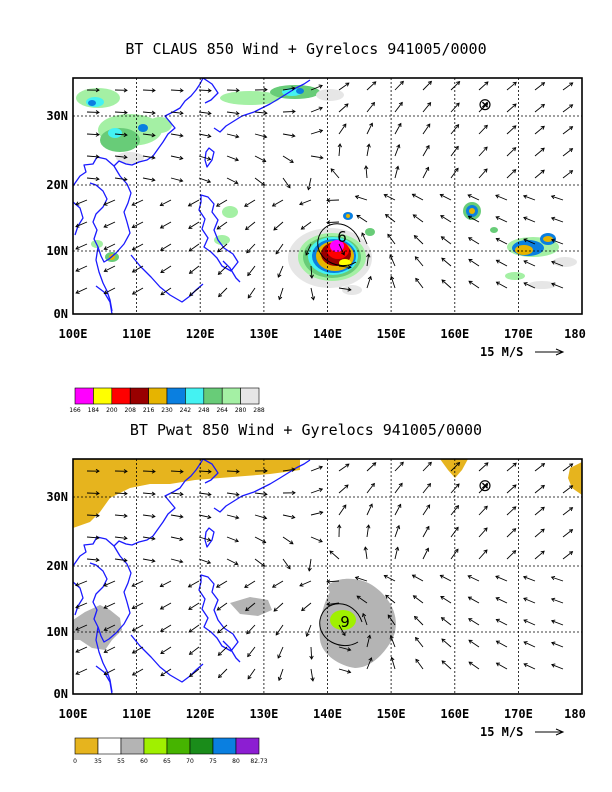 Image resolution: width=612 pixels, height=792 pixels. I want to click on colorbar-label: 55, so click(121, 761).